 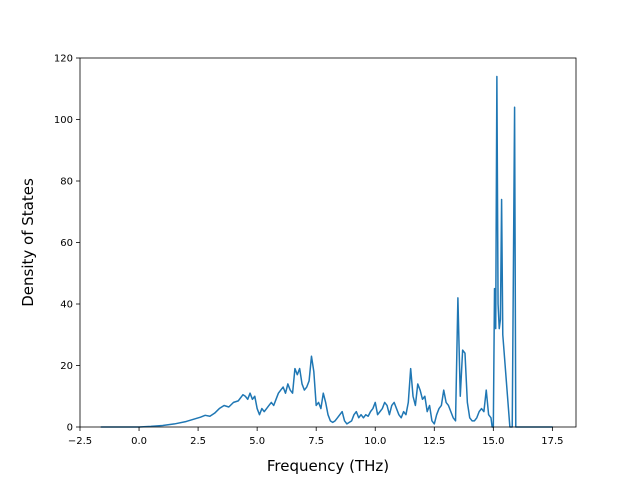 I want to click on y-tick-label: 0, so click(x=70, y=428).